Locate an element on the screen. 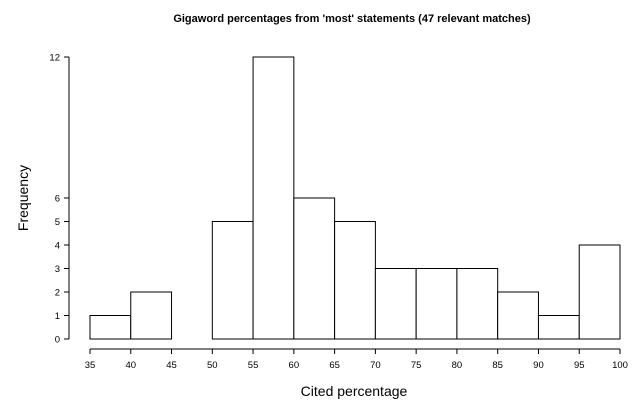 The width and height of the screenshot is (633, 403). x-tick-label: 50 is located at coordinates (212, 365).